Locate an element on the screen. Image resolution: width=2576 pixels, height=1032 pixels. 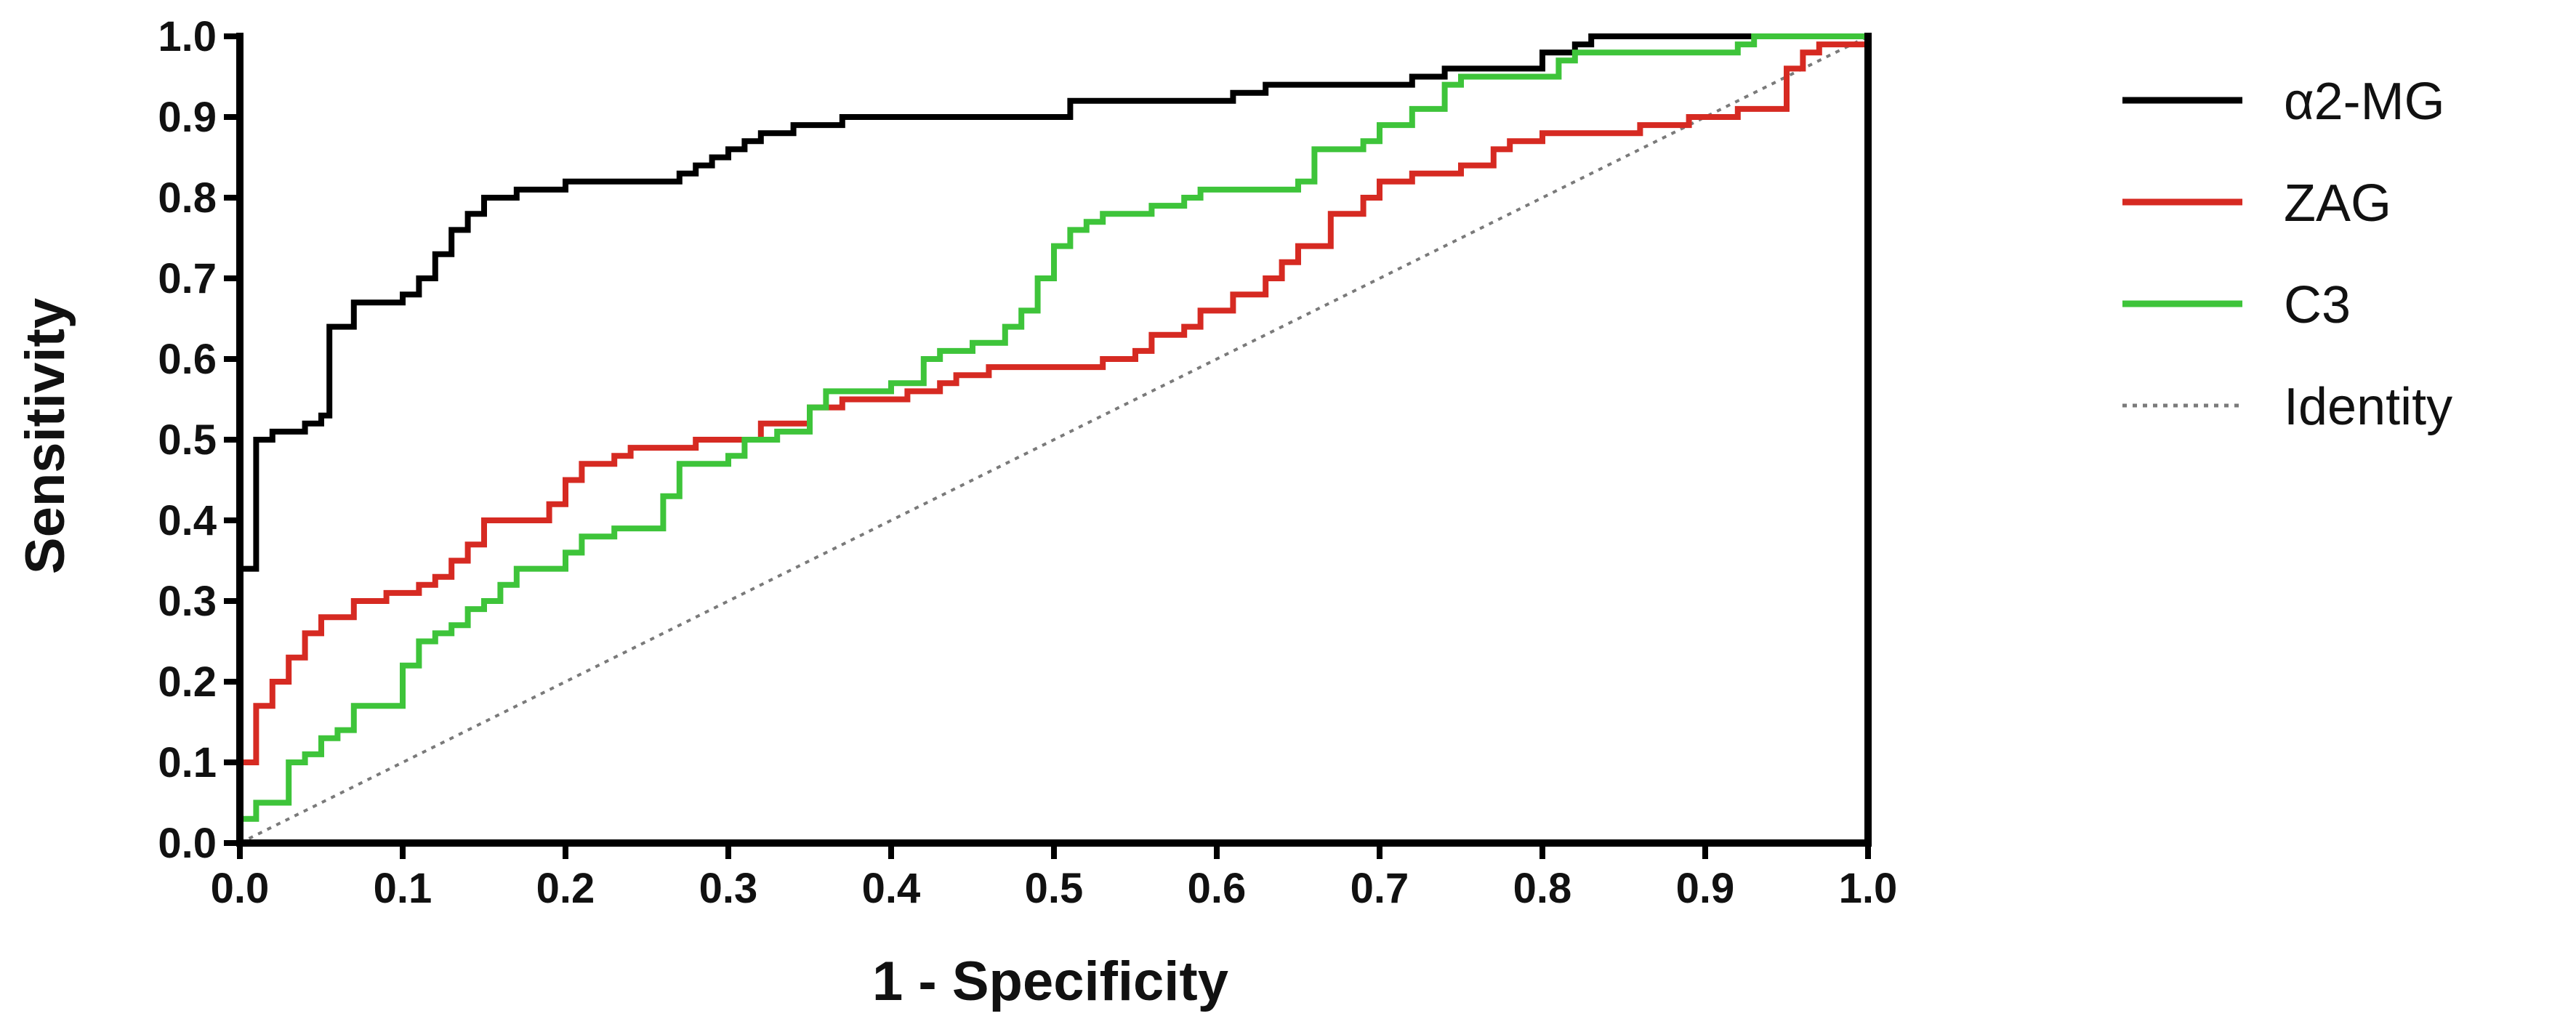
x-tick-label: 0.5 is located at coordinates (1054, 889).